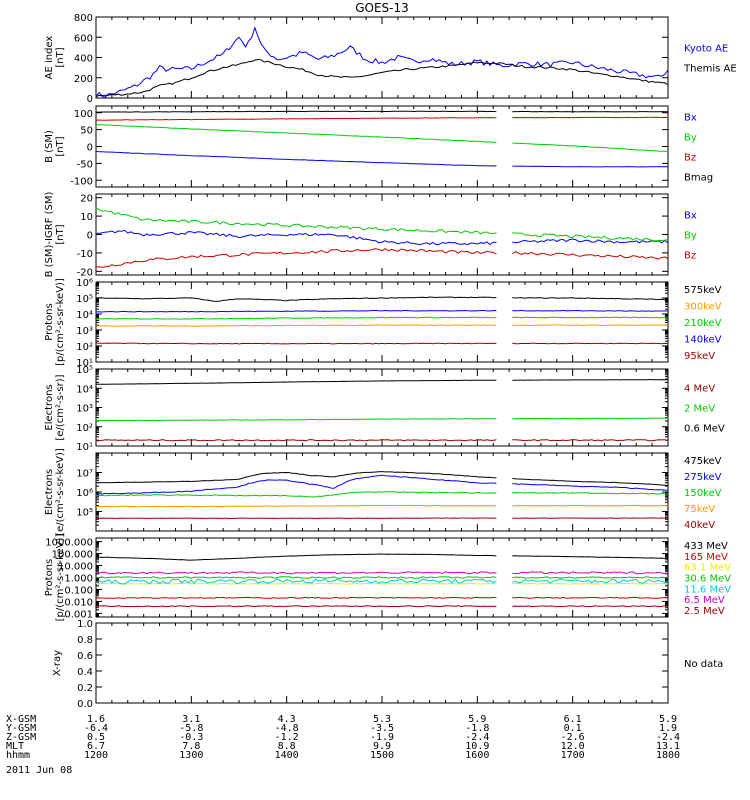 The image size is (750, 800). Describe the element at coordinates (287, 746) in the screenshot. I see `footer-value: 8.8` at that location.